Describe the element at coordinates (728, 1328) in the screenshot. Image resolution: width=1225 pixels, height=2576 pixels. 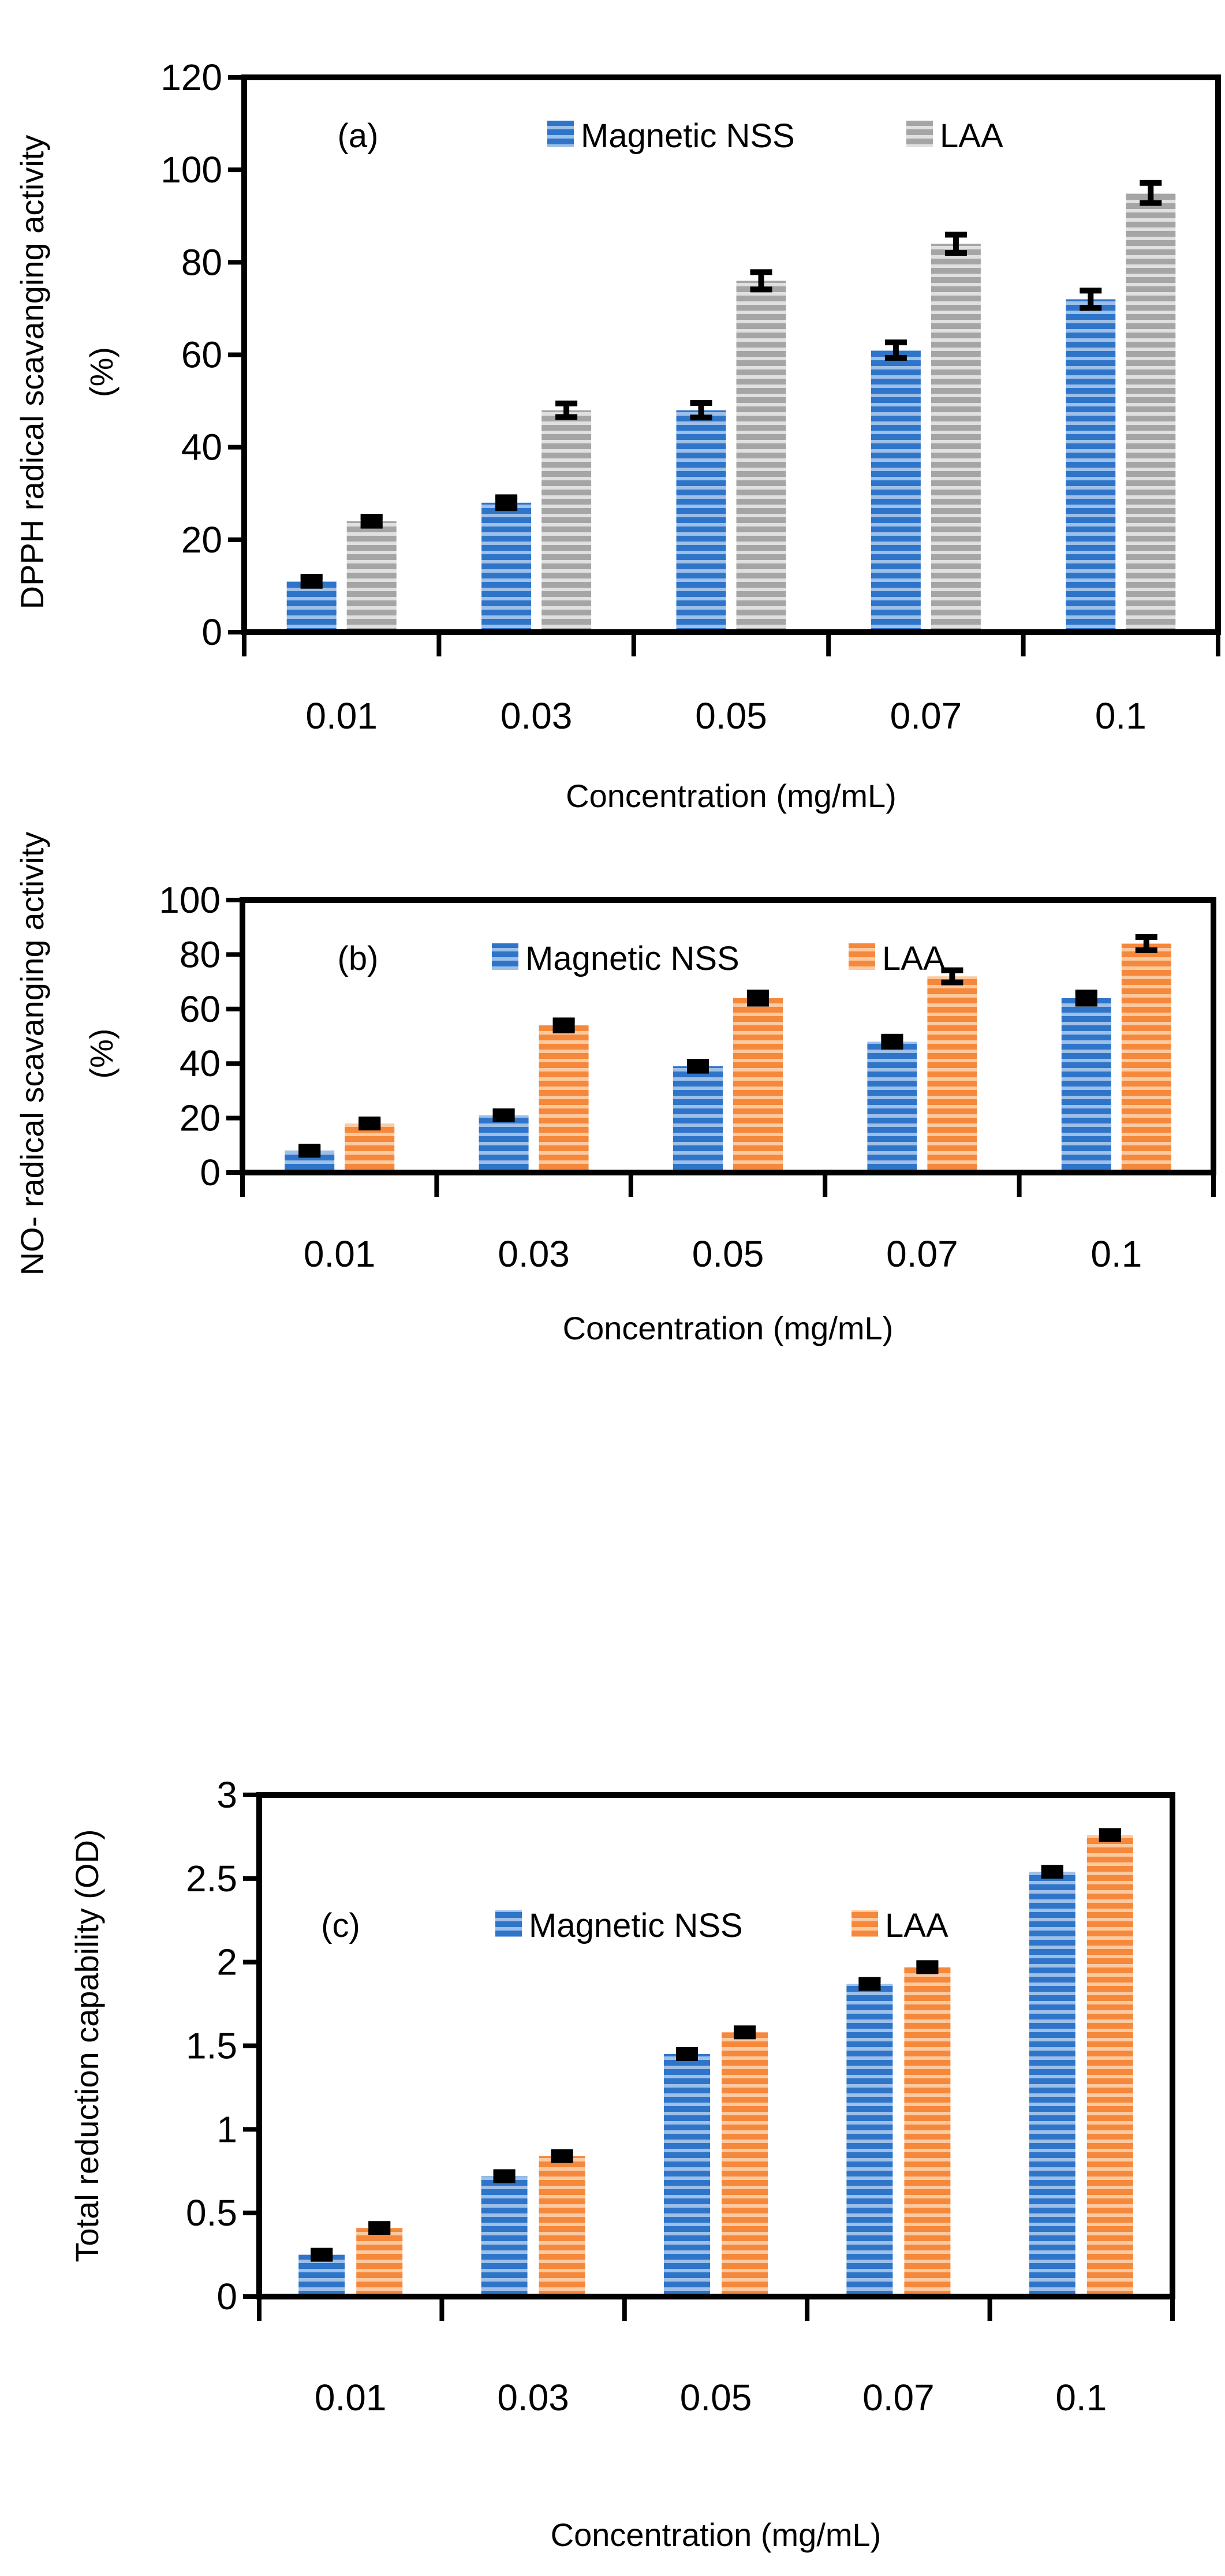
I see `x-axis-title: Concentration (mg/mL)` at that location.